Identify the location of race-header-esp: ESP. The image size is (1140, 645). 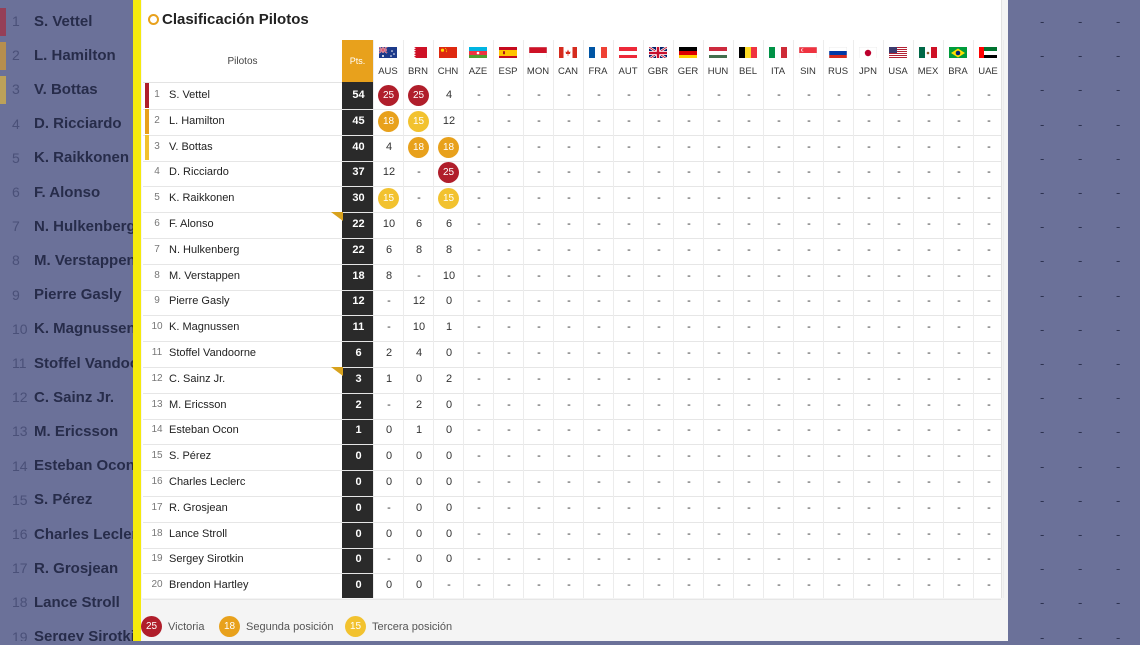
(508, 61).